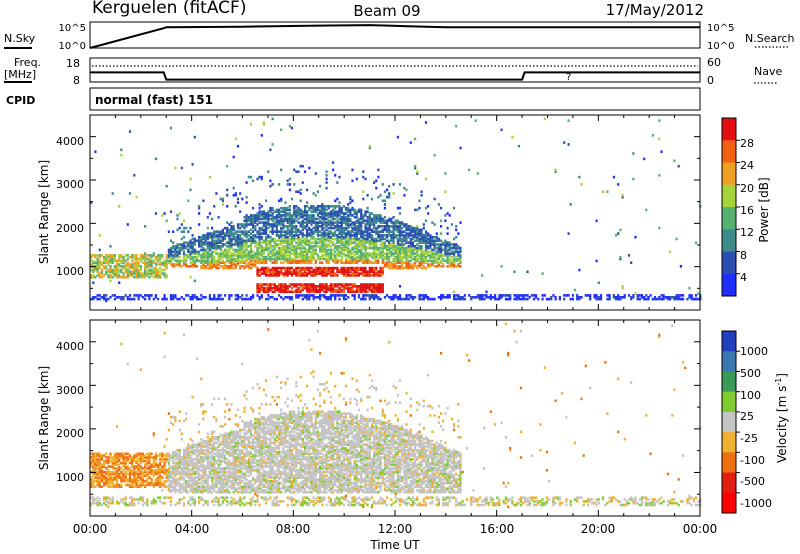 This screenshot has height=554, width=800. Describe the element at coordinates (169, 9) in the screenshot. I see `station-title: Kerguelen (fitACF)` at that location.